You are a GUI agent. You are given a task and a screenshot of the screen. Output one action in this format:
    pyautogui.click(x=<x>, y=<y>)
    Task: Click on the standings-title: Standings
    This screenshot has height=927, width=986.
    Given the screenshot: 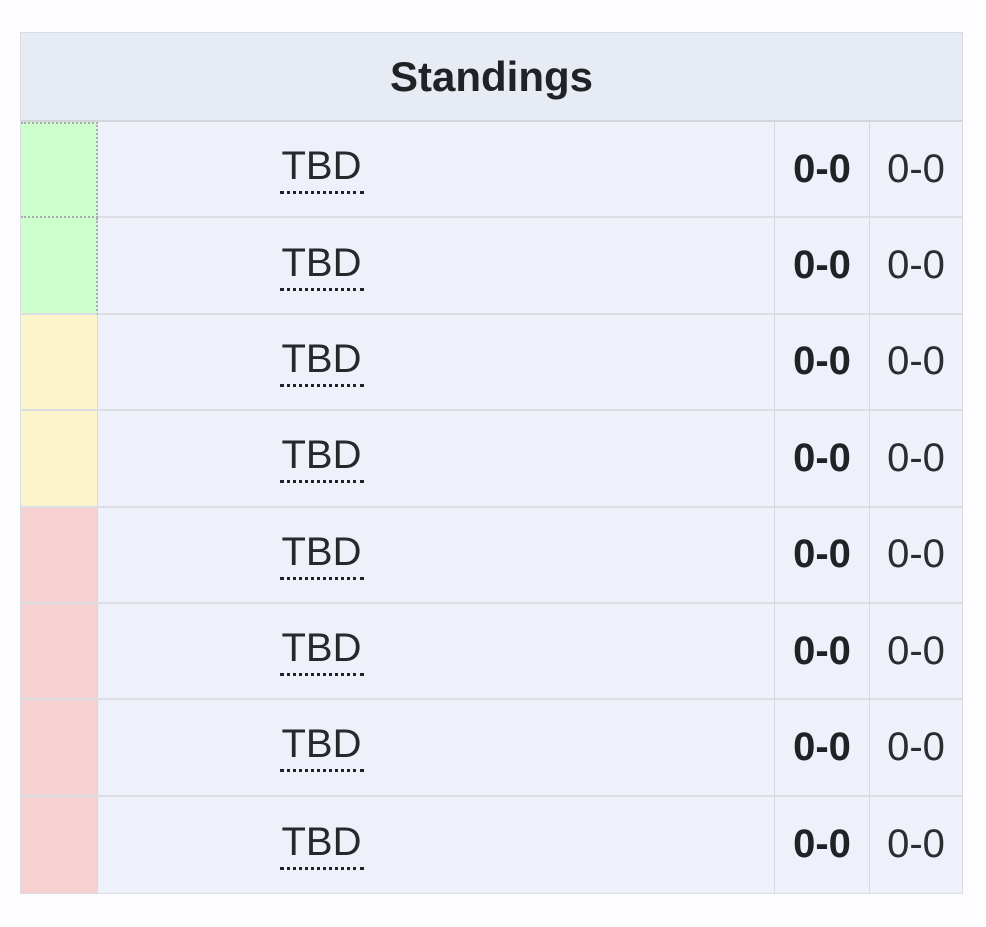 What is the action you would take?
    pyautogui.click(x=491, y=76)
    